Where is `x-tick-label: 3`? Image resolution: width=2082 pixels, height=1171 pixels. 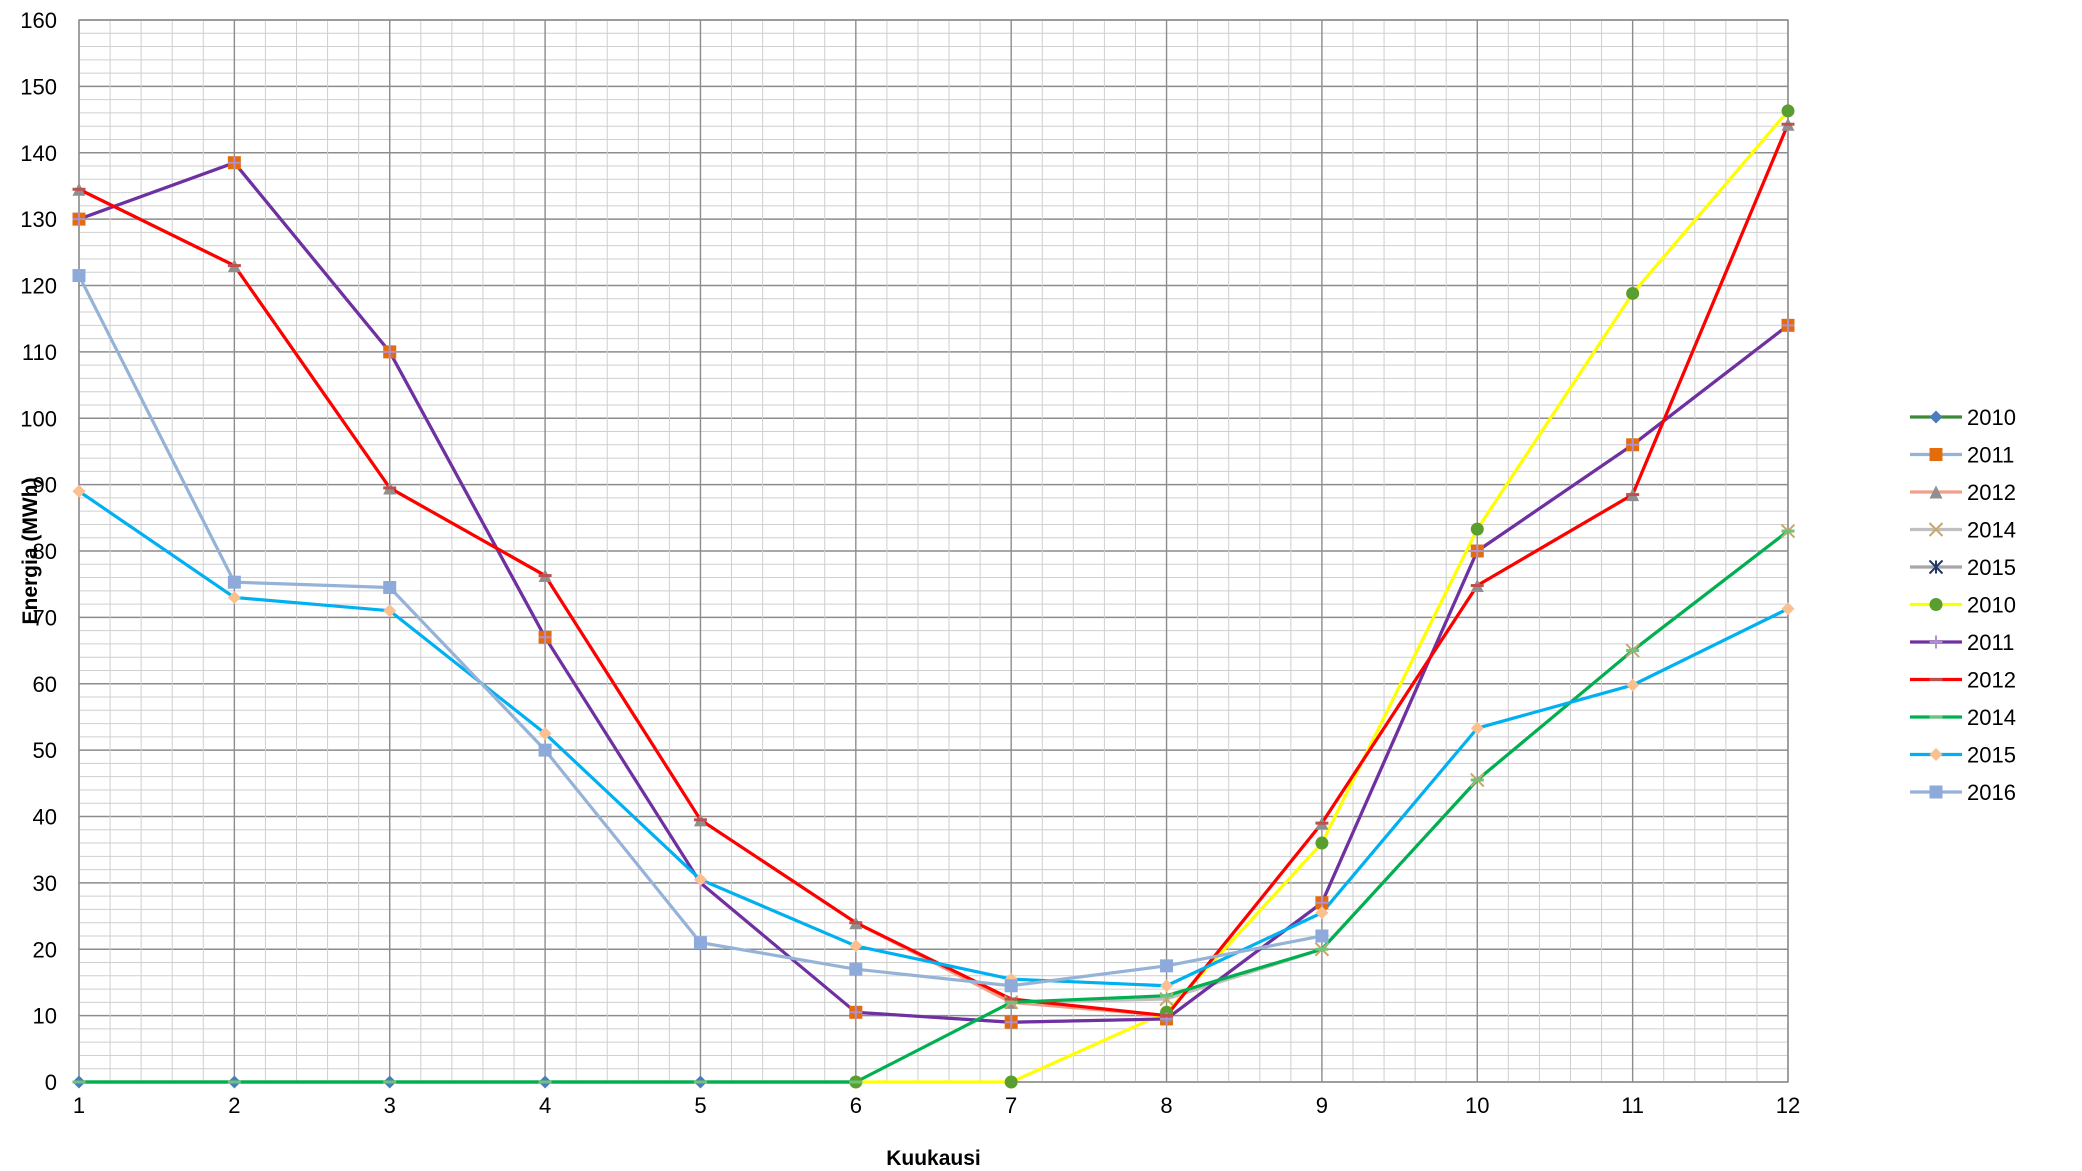
x-tick-label: 3 is located at coordinates (390, 1105).